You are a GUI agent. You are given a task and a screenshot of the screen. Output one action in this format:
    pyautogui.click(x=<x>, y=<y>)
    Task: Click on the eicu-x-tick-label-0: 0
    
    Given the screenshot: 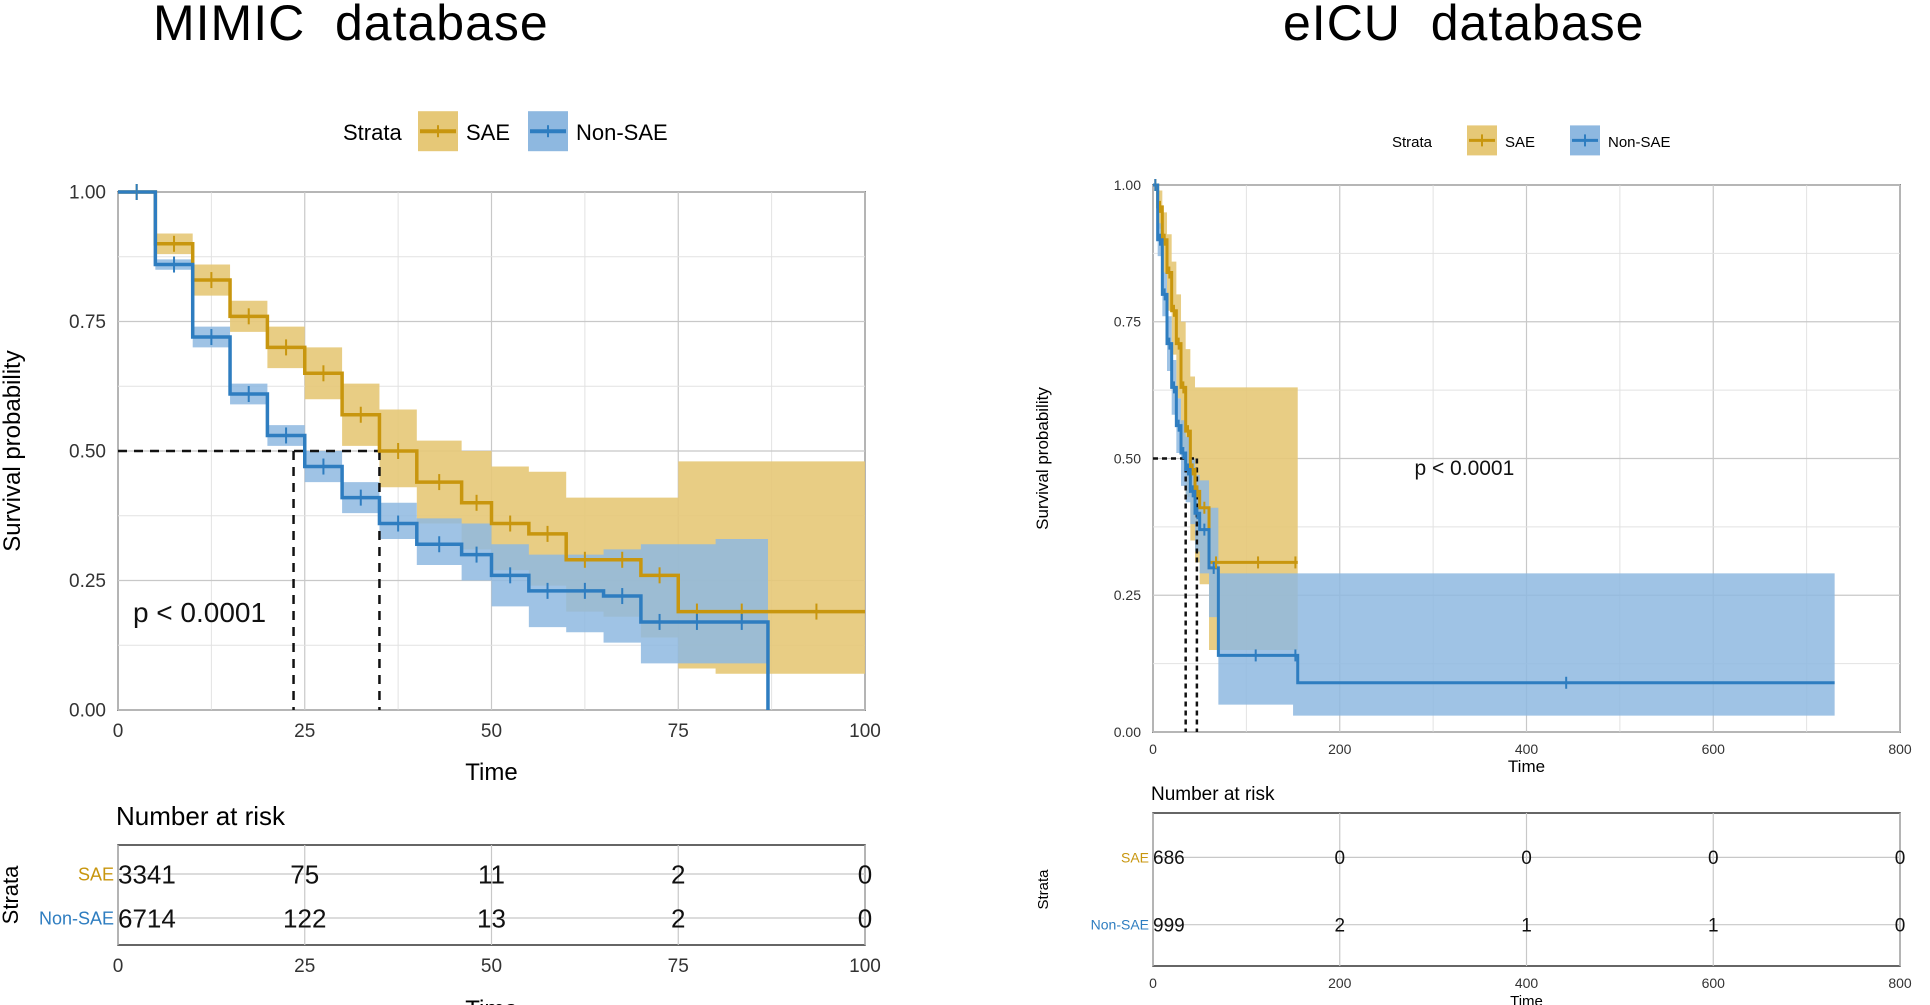 What is the action you would take?
    pyautogui.click(x=1153, y=749)
    